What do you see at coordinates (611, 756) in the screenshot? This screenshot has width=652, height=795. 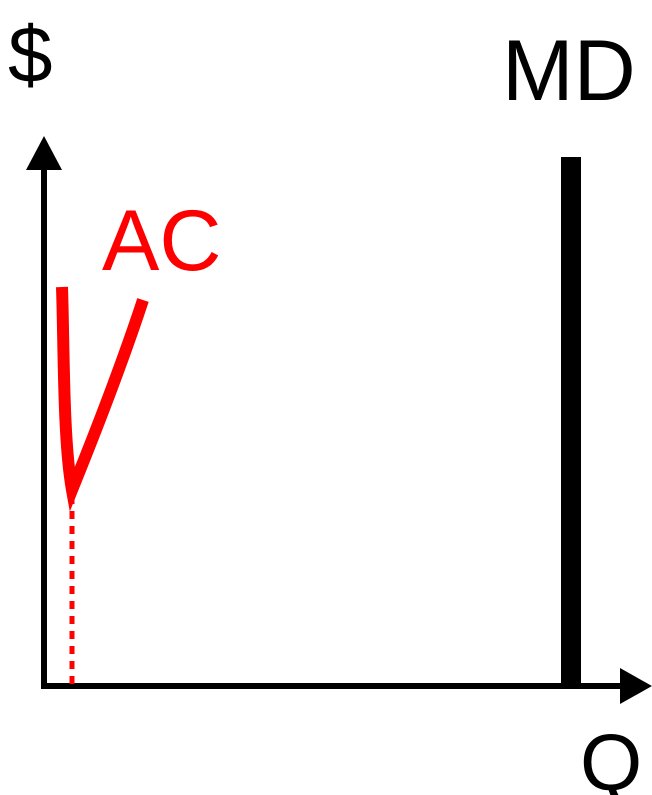 I see `x-axis-label: Q` at bounding box center [611, 756].